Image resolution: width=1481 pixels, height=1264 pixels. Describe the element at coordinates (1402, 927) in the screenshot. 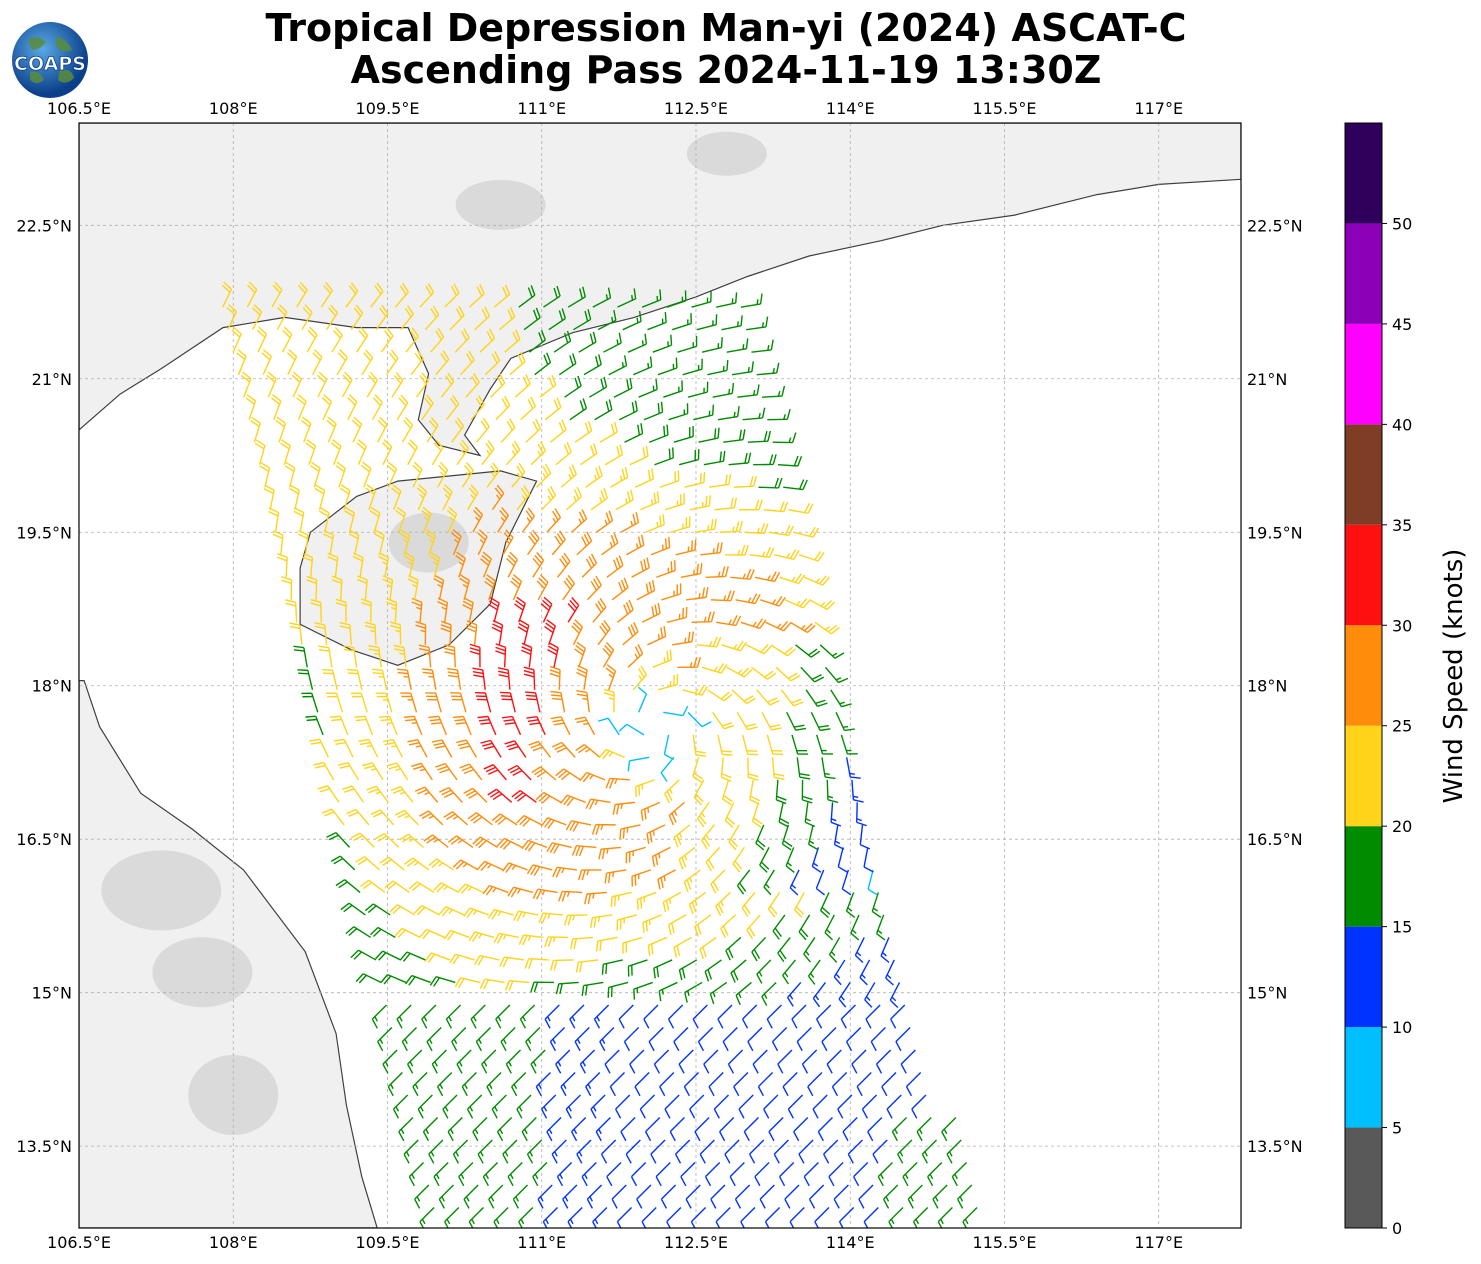

I see `colorbar-tick-label: 15` at that location.